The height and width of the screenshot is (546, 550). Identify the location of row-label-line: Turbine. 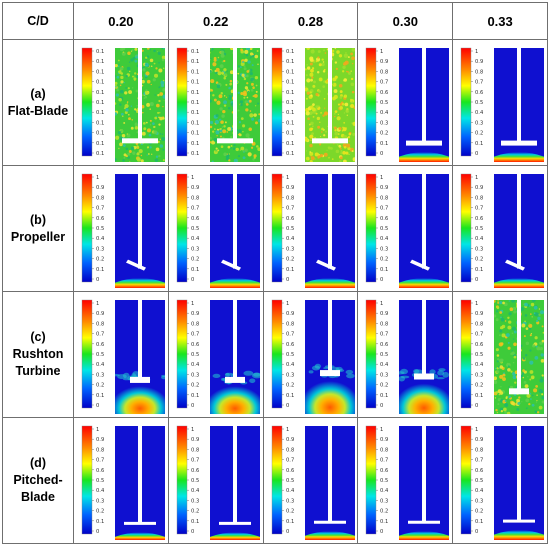
(38, 371).